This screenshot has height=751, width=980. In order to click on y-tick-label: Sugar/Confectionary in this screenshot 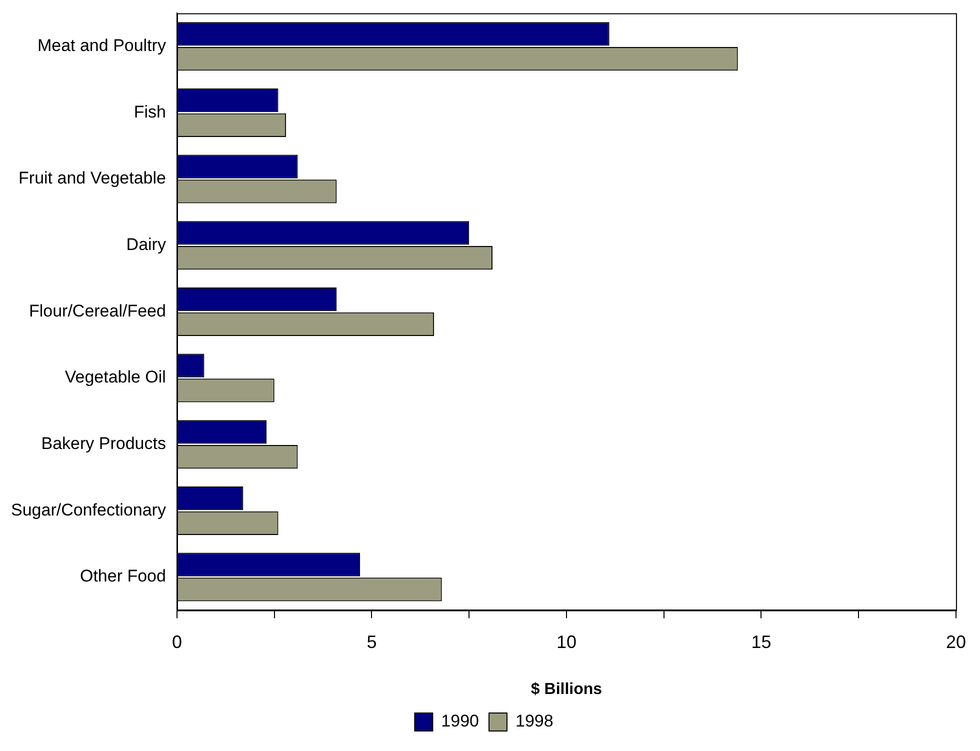, I will do `click(88, 510)`.